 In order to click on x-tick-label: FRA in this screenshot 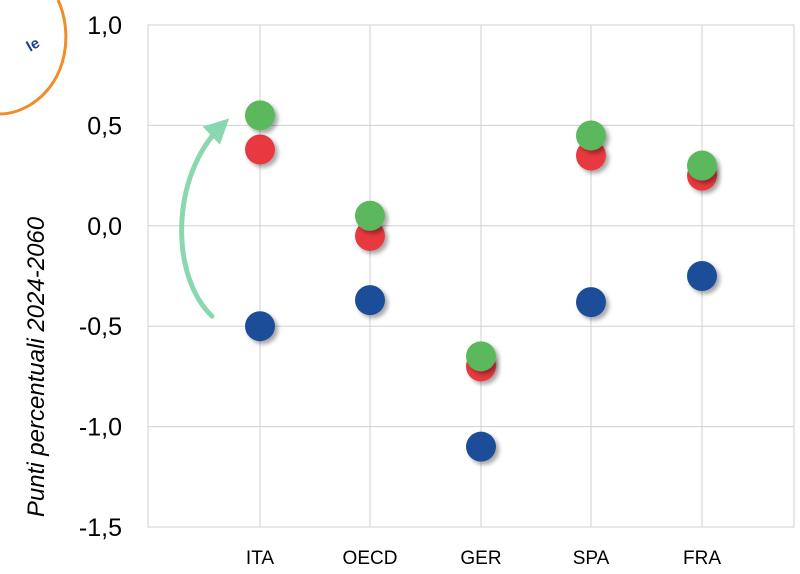, I will do `click(702, 558)`.